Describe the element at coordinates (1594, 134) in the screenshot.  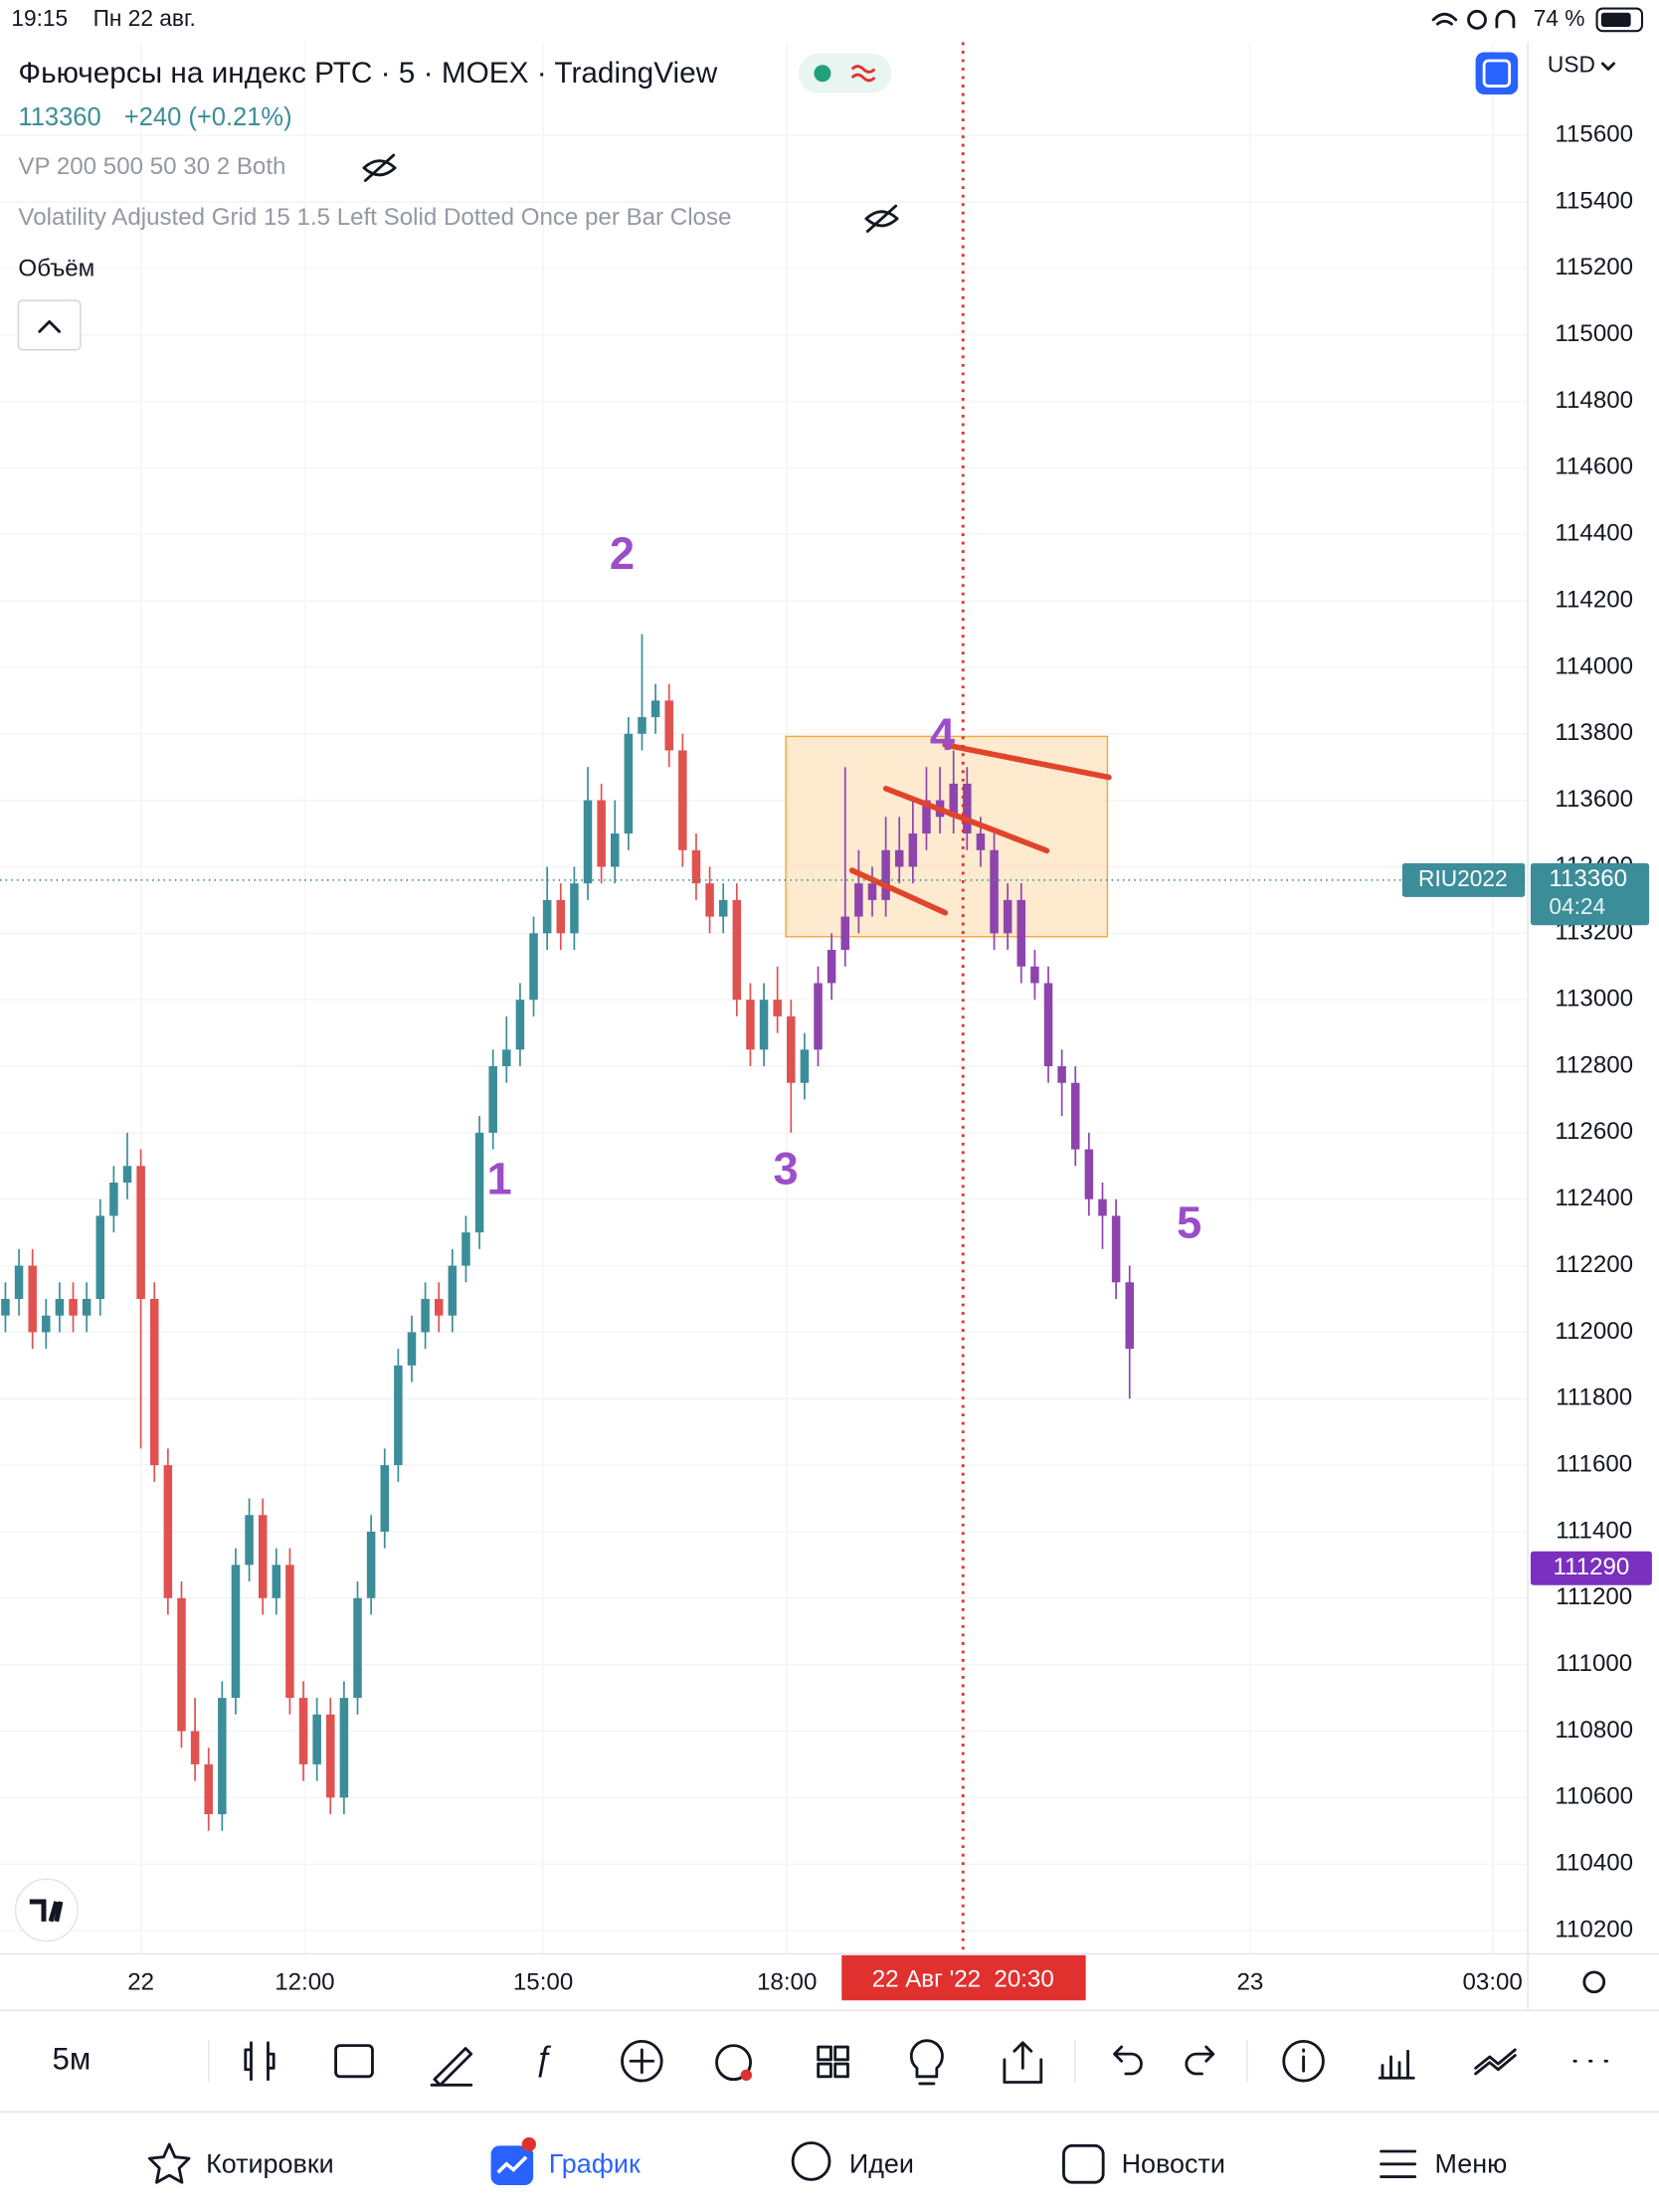
I see `y-tick-label: 115600` at that location.